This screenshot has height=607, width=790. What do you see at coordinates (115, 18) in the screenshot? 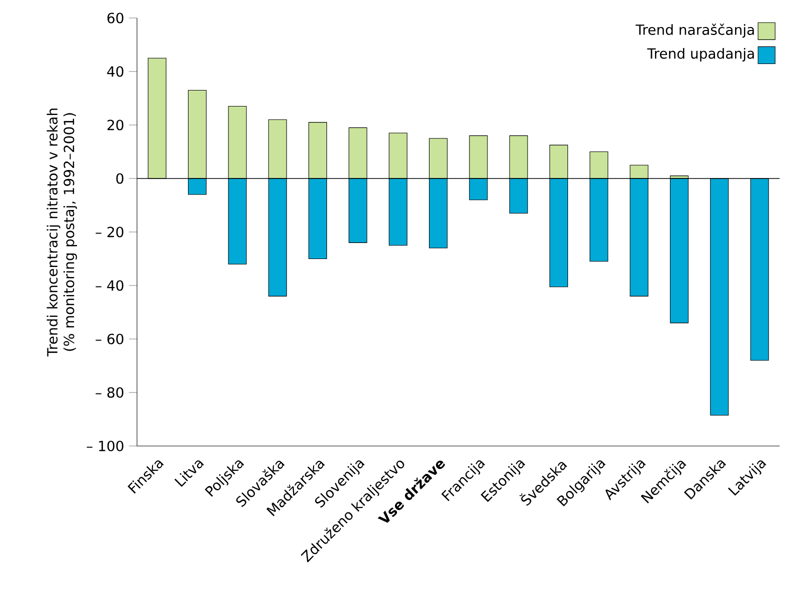
I see `y-tick-label: 60` at bounding box center [115, 18].